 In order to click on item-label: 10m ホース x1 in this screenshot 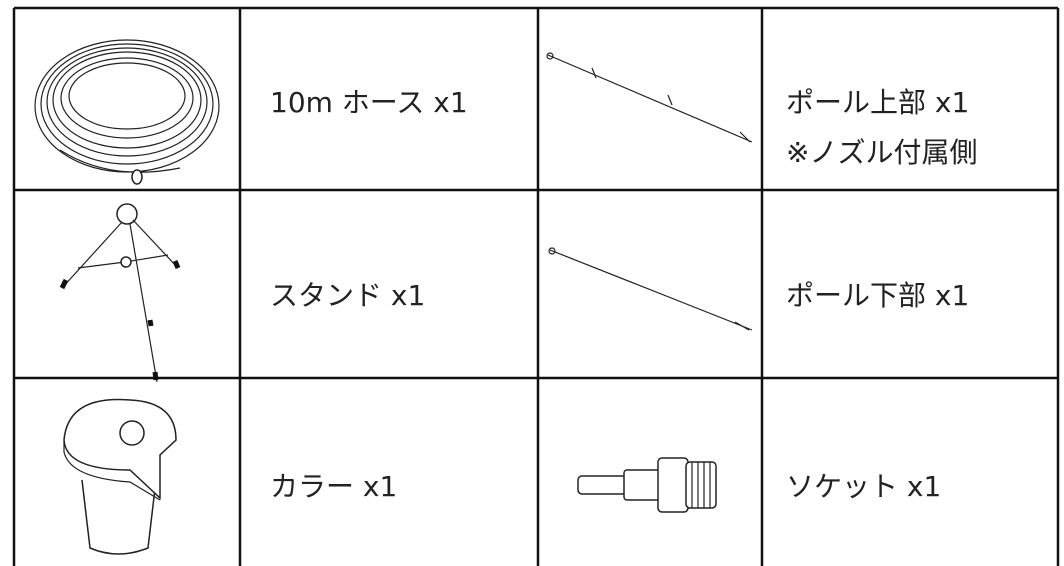, I will do `click(369, 102)`.